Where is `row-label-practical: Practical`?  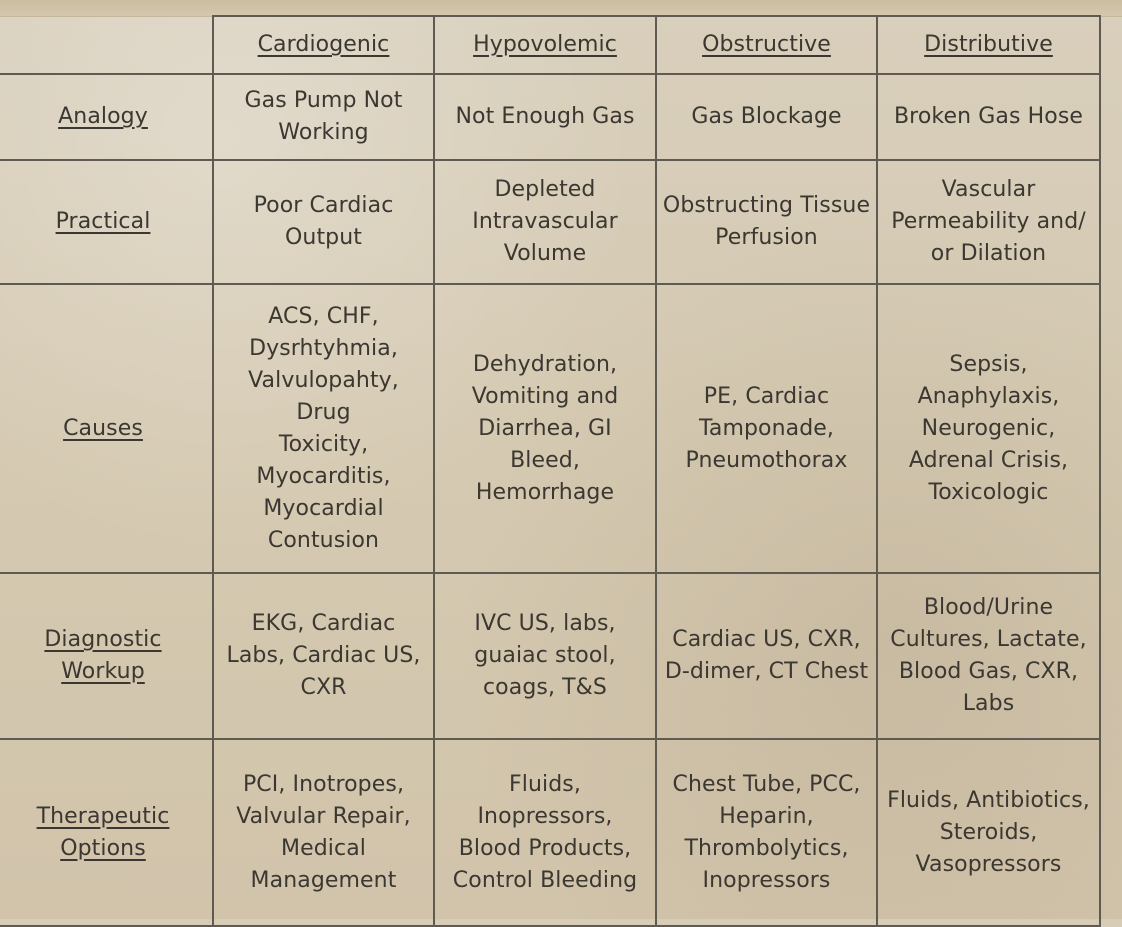
row-label-practical: Practical is located at coordinates (107, 222).